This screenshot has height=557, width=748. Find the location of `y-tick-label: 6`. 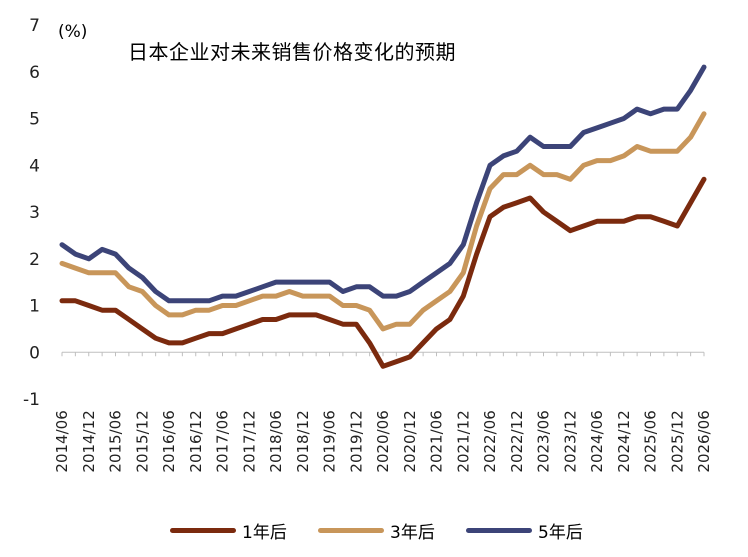

y-tick-label: 6 is located at coordinates (34, 73).